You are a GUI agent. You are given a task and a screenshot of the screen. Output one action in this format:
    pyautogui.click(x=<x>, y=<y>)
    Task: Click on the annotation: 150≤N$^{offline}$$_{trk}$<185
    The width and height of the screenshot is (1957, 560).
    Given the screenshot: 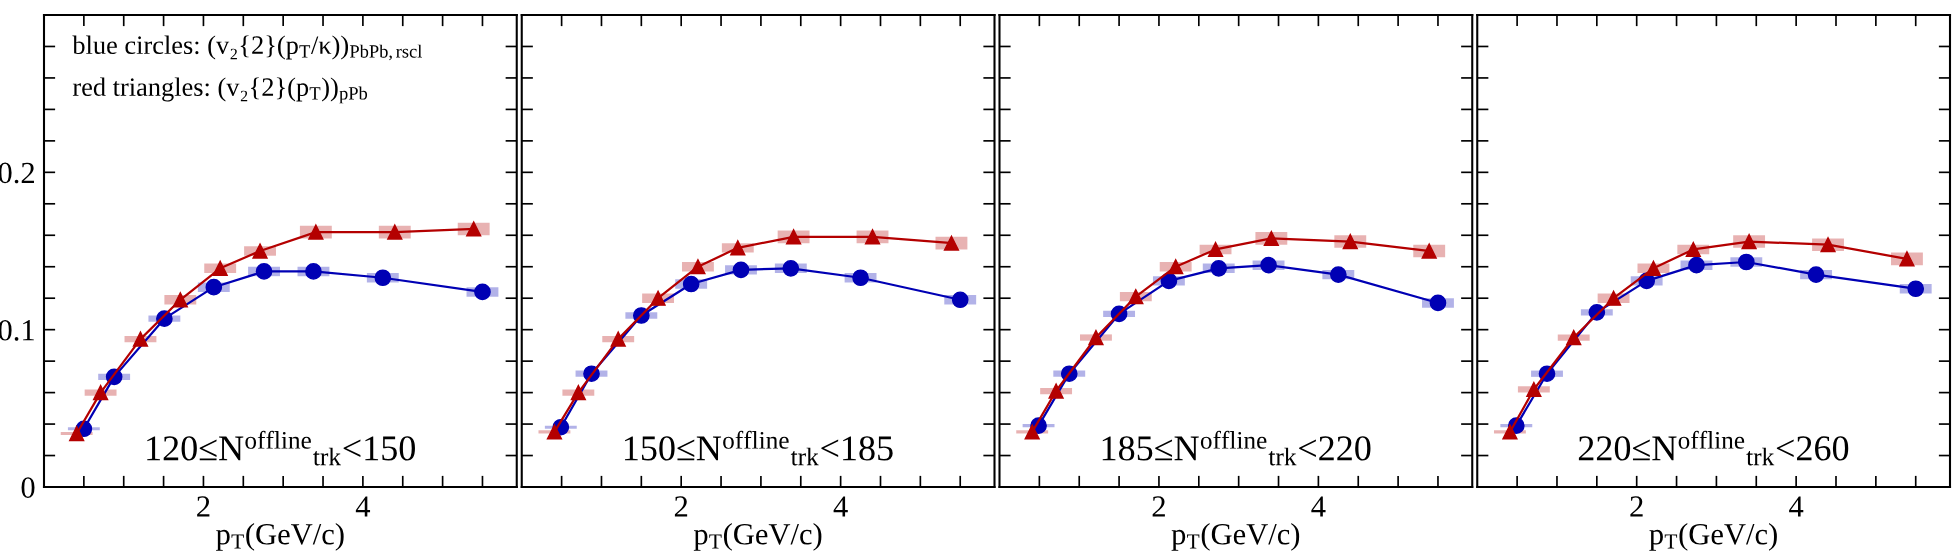 What is the action you would take?
    pyautogui.click(x=758, y=448)
    